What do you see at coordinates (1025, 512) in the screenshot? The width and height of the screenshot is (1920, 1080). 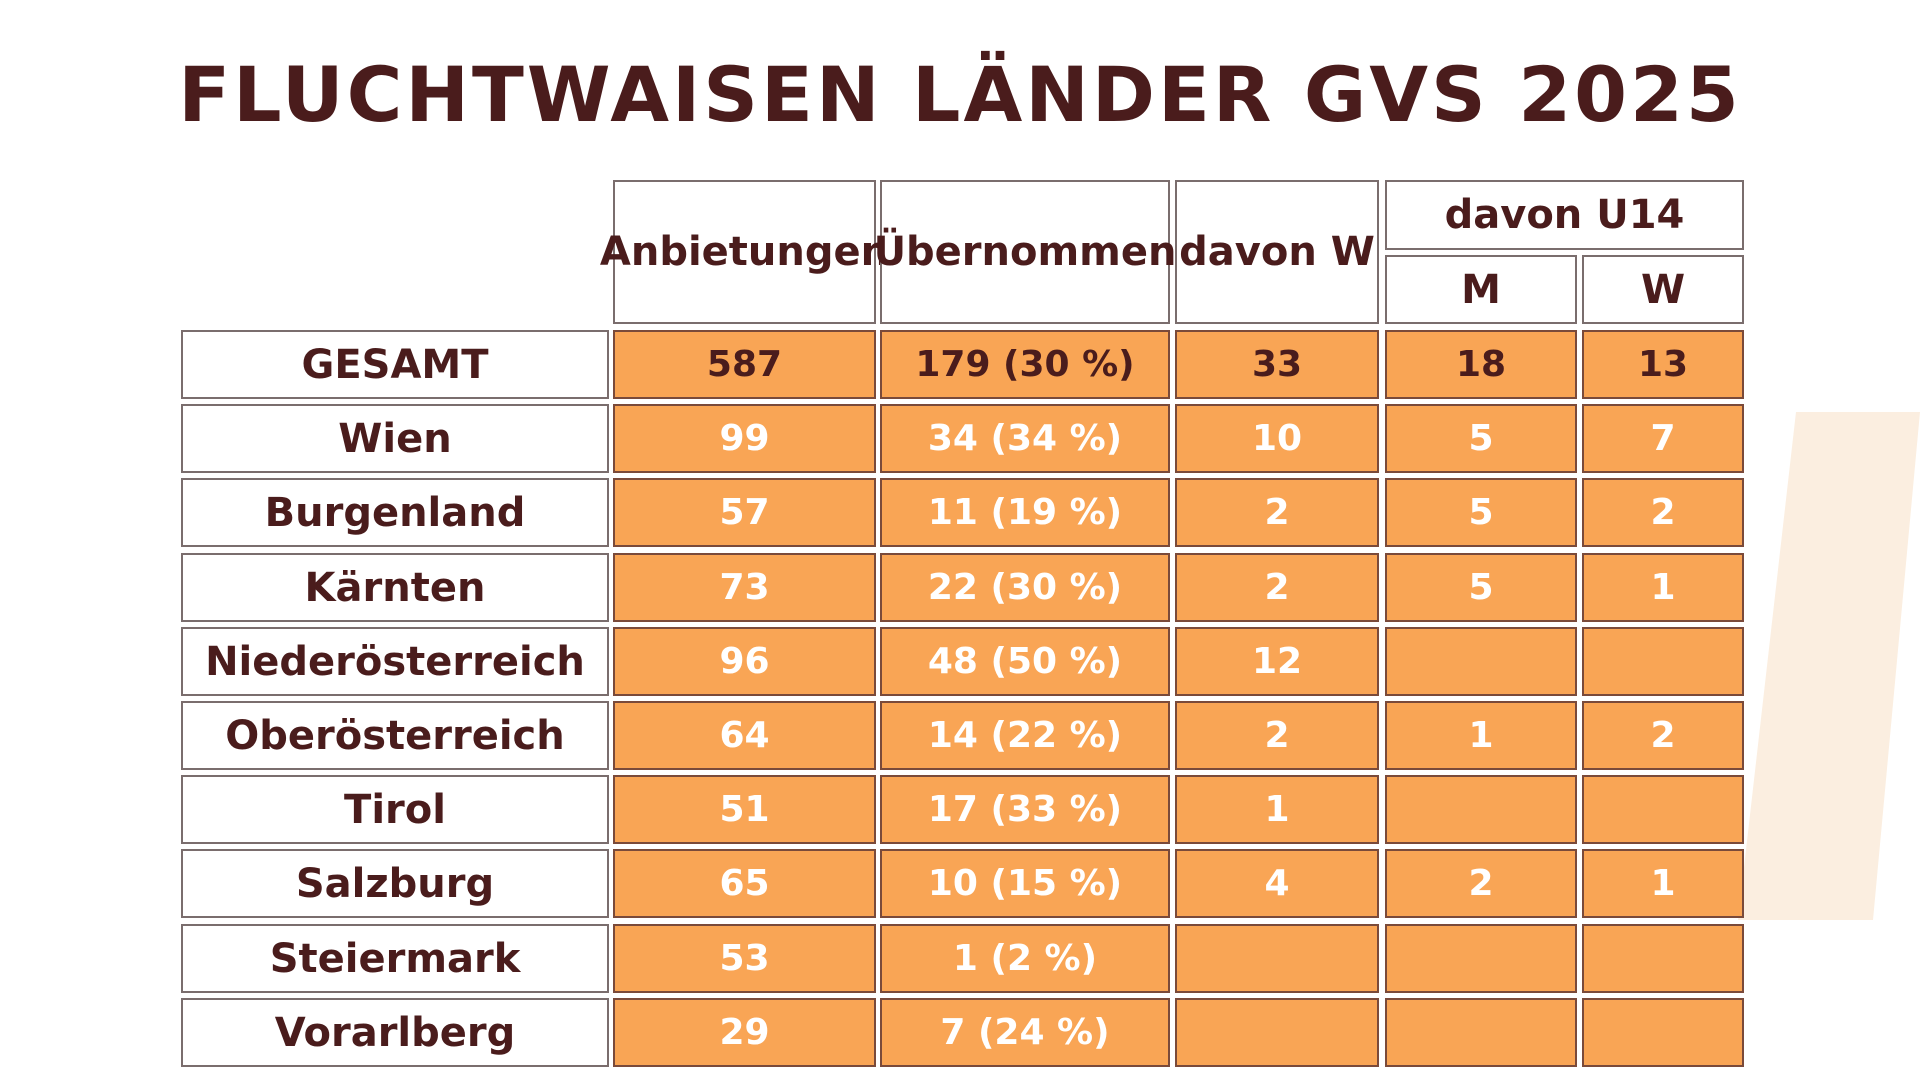 I see `cell-uebernommen: 11 (19 %)` at bounding box center [1025, 512].